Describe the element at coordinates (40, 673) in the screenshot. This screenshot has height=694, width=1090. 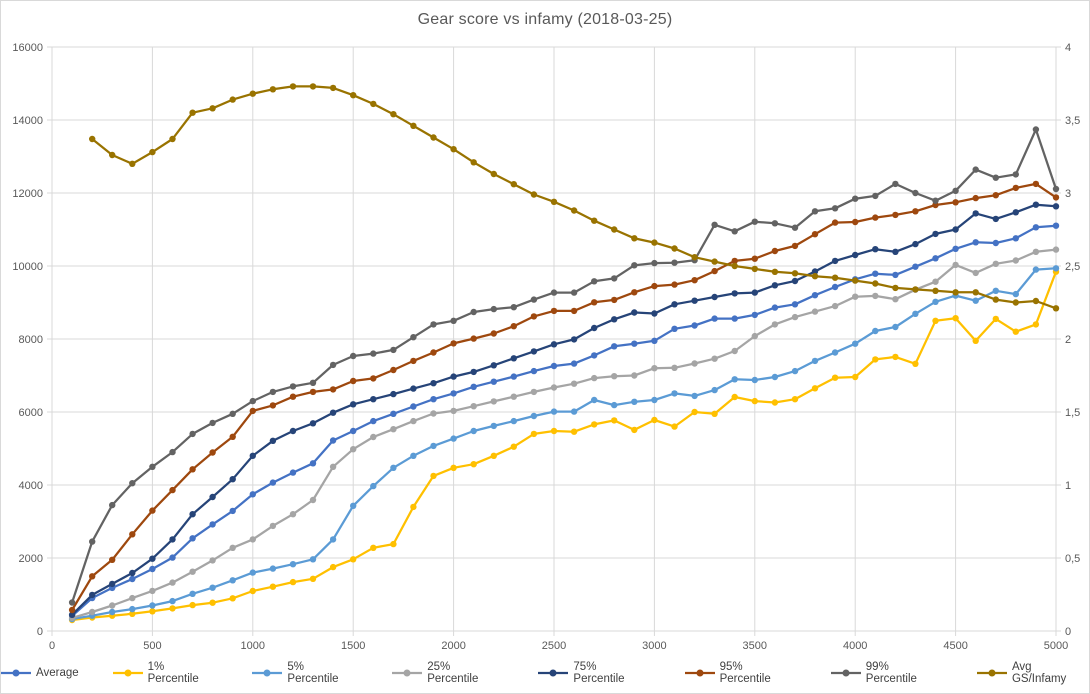
I see `legend-item-average: Average` at that location.